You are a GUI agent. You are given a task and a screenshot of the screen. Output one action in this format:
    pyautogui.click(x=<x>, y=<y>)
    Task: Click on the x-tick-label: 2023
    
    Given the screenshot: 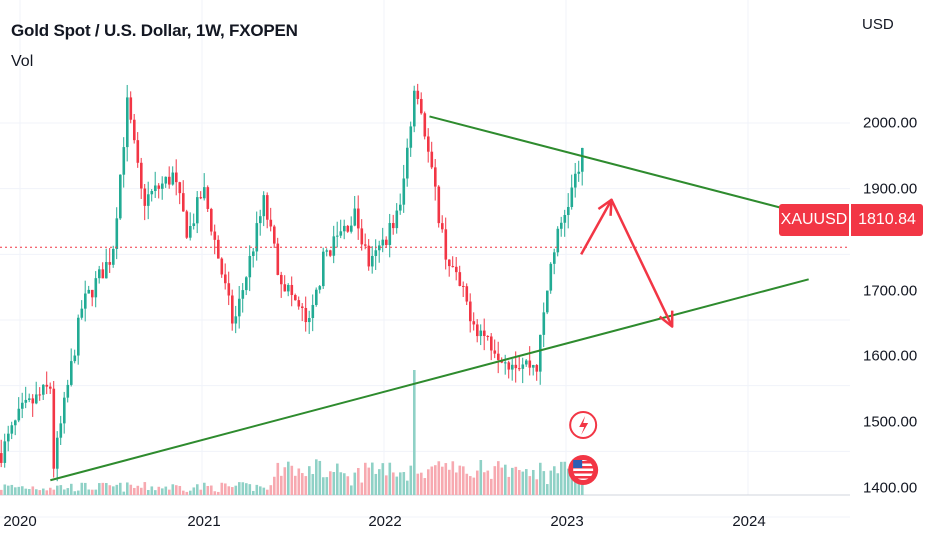 What is the action you would take?
    pyautogui.click(x=567, y=521)
    